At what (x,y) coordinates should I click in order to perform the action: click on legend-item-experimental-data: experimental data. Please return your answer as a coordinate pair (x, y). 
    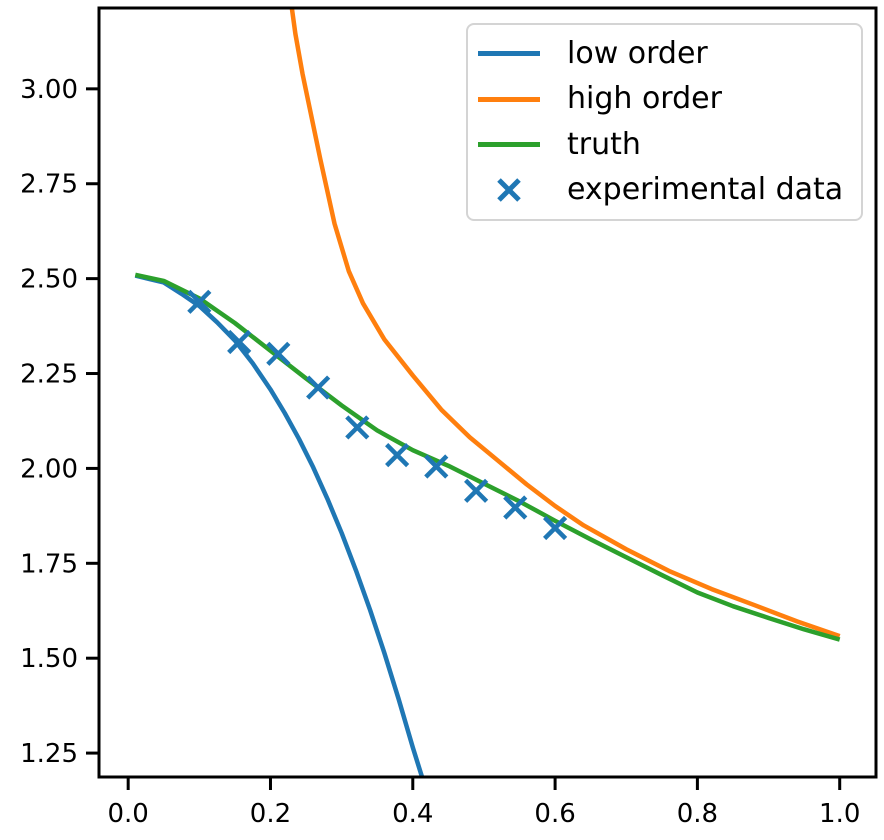
    Looking at the image, I should click on (660, 191).